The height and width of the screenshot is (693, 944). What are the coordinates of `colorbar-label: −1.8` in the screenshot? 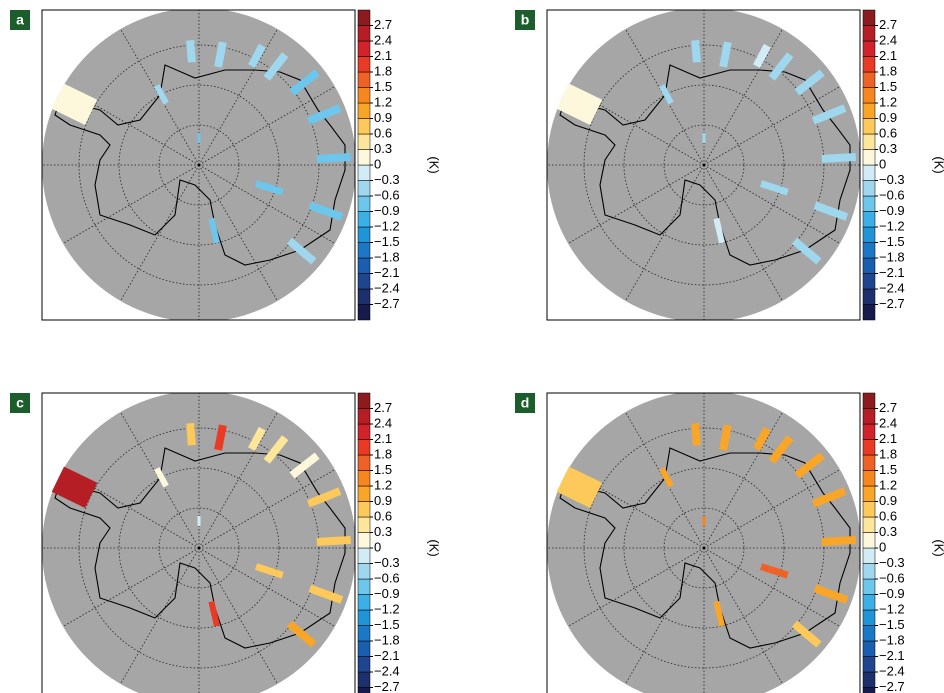 It's located at (387, 256).